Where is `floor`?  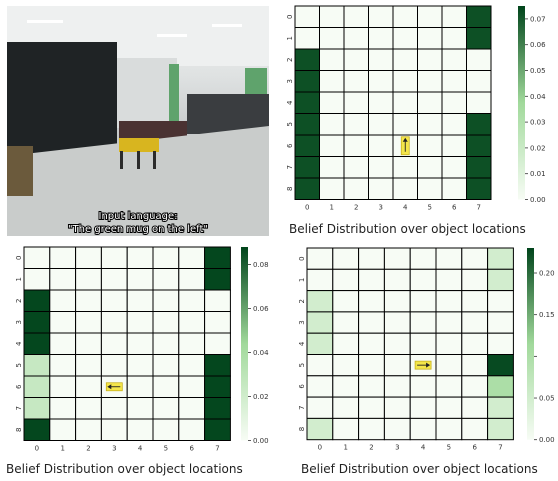 floor is located at coordinates (138, 181).